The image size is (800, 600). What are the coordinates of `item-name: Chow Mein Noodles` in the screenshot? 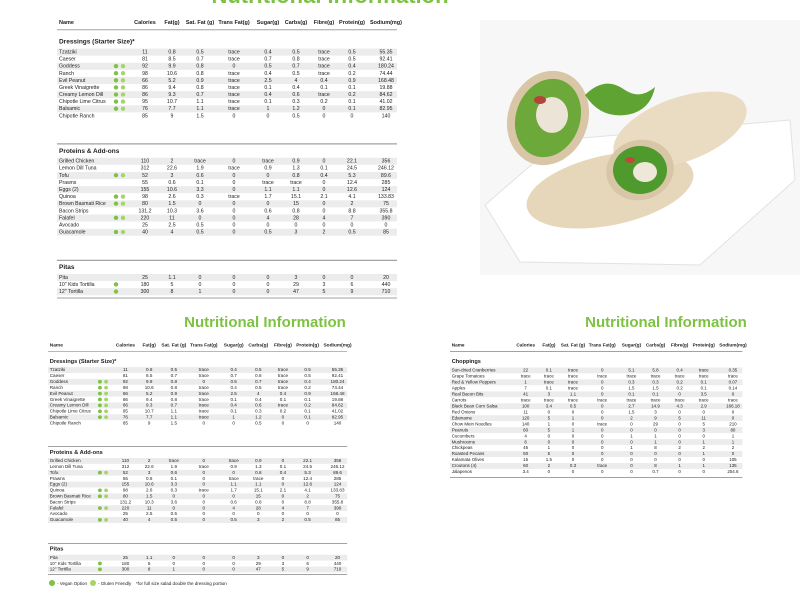 It's located at (472, 423).